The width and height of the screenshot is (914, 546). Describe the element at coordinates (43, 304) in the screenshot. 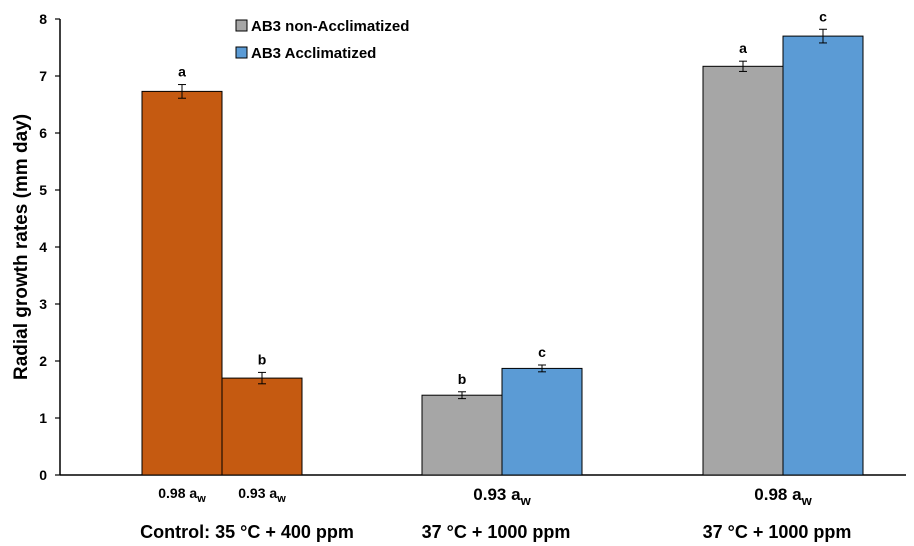

I see `y-tick-label: 3` at that location.